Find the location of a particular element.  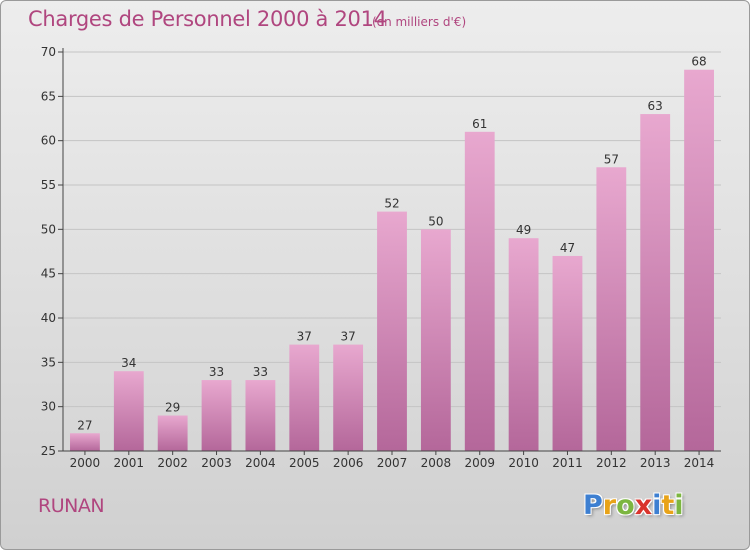

x-tick-label: 2002 is located at coordinates (172, 463).